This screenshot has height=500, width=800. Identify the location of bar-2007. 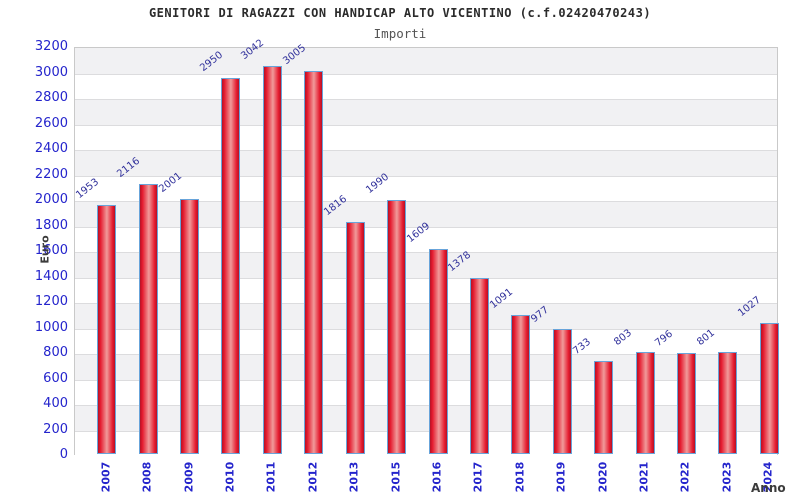
(107, 329).